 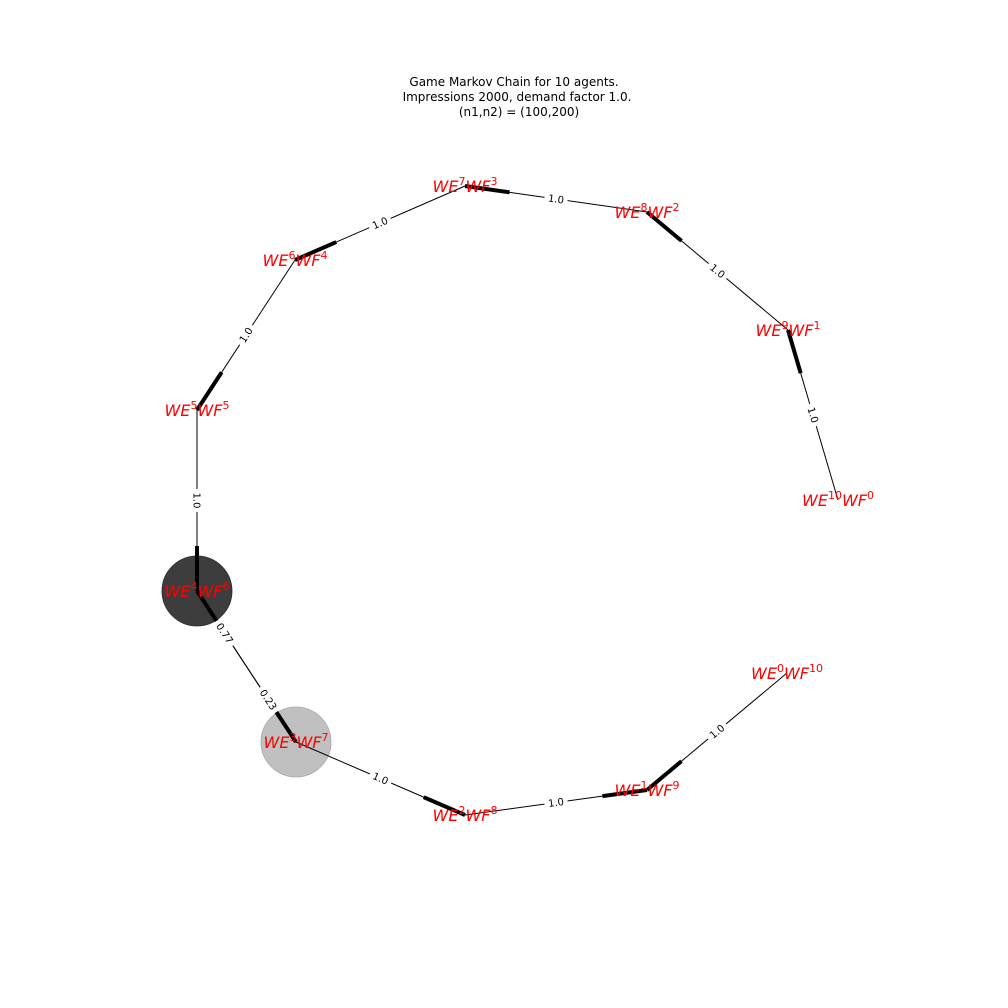 I want to click on title-line-2: Impressions 2000, demand factor 1.0., so click(x=517, y=97).